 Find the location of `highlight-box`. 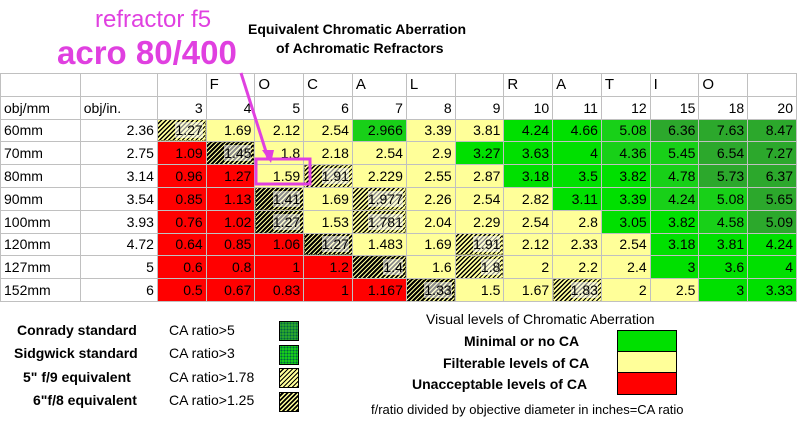

highlight-box is located at coordinates (283, 171).